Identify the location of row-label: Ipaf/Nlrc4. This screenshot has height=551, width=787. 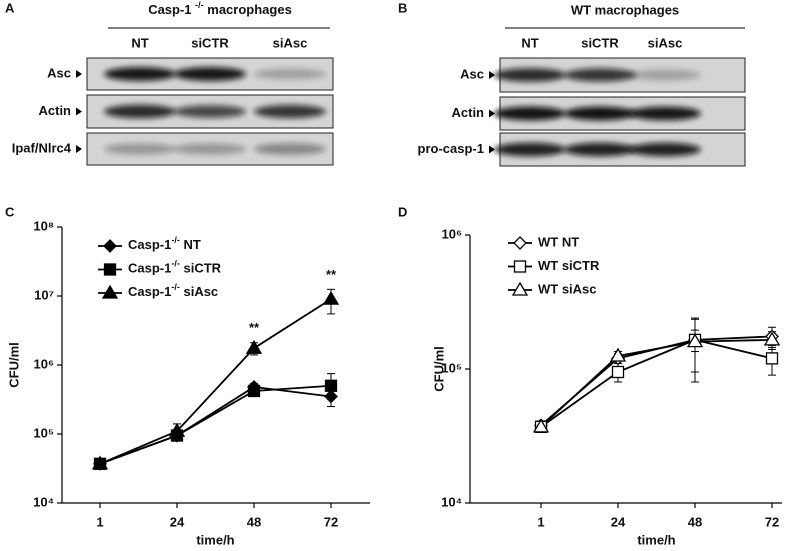
(42, 147).